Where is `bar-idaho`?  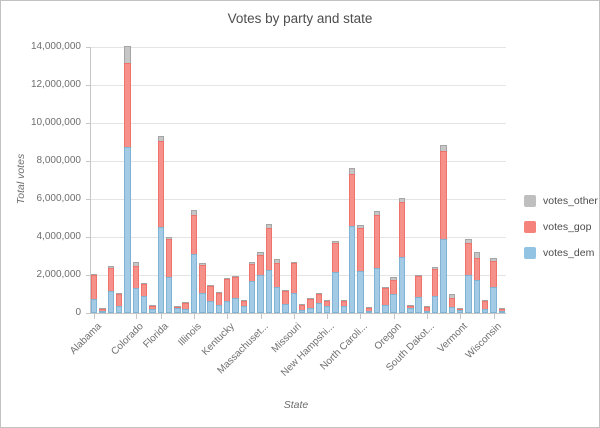 bar-idaho is located at coordinates (185, 307).